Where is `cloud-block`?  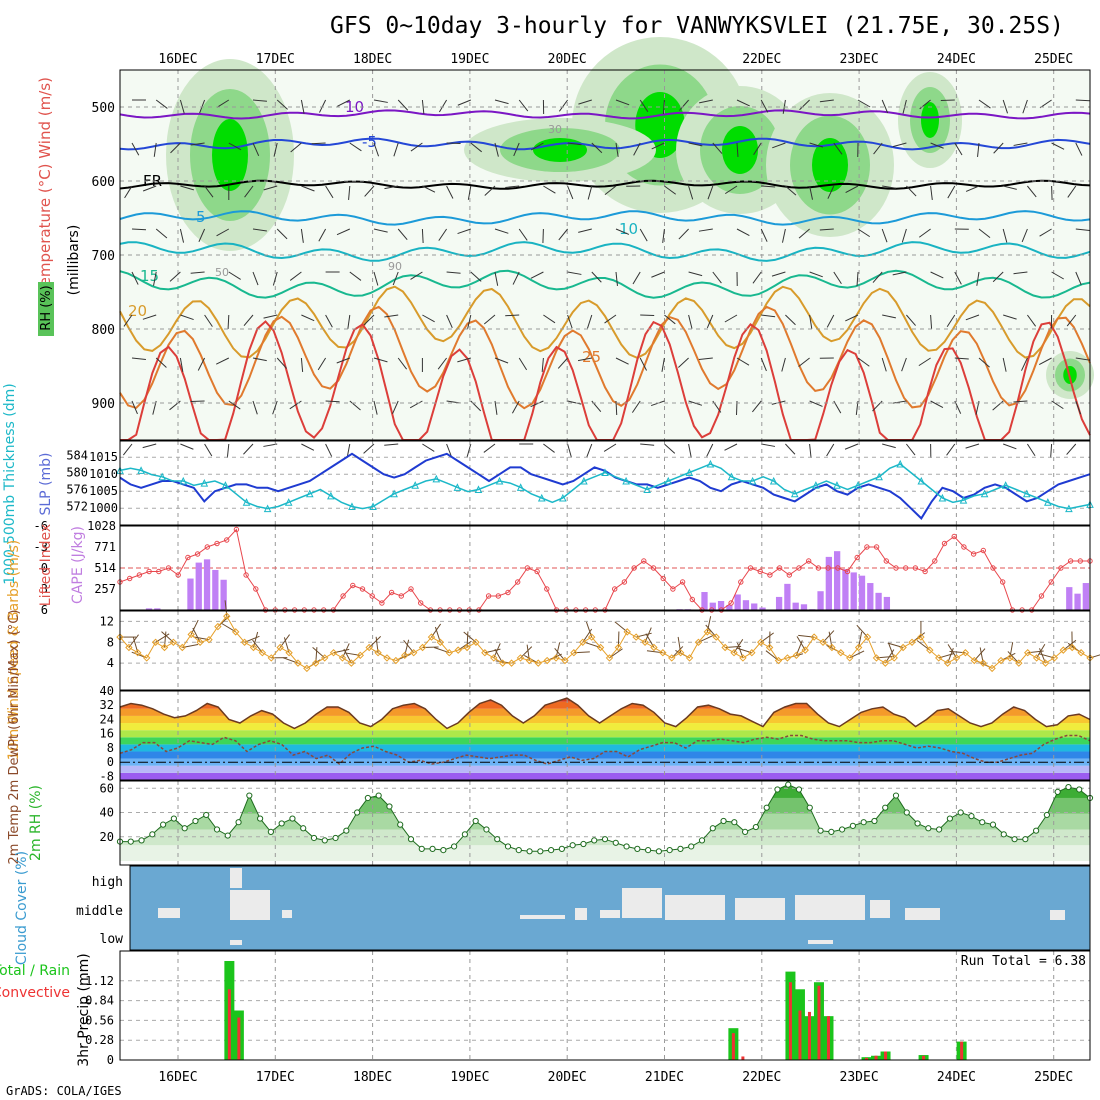
cloud-block is located at coordinates (236, 942).